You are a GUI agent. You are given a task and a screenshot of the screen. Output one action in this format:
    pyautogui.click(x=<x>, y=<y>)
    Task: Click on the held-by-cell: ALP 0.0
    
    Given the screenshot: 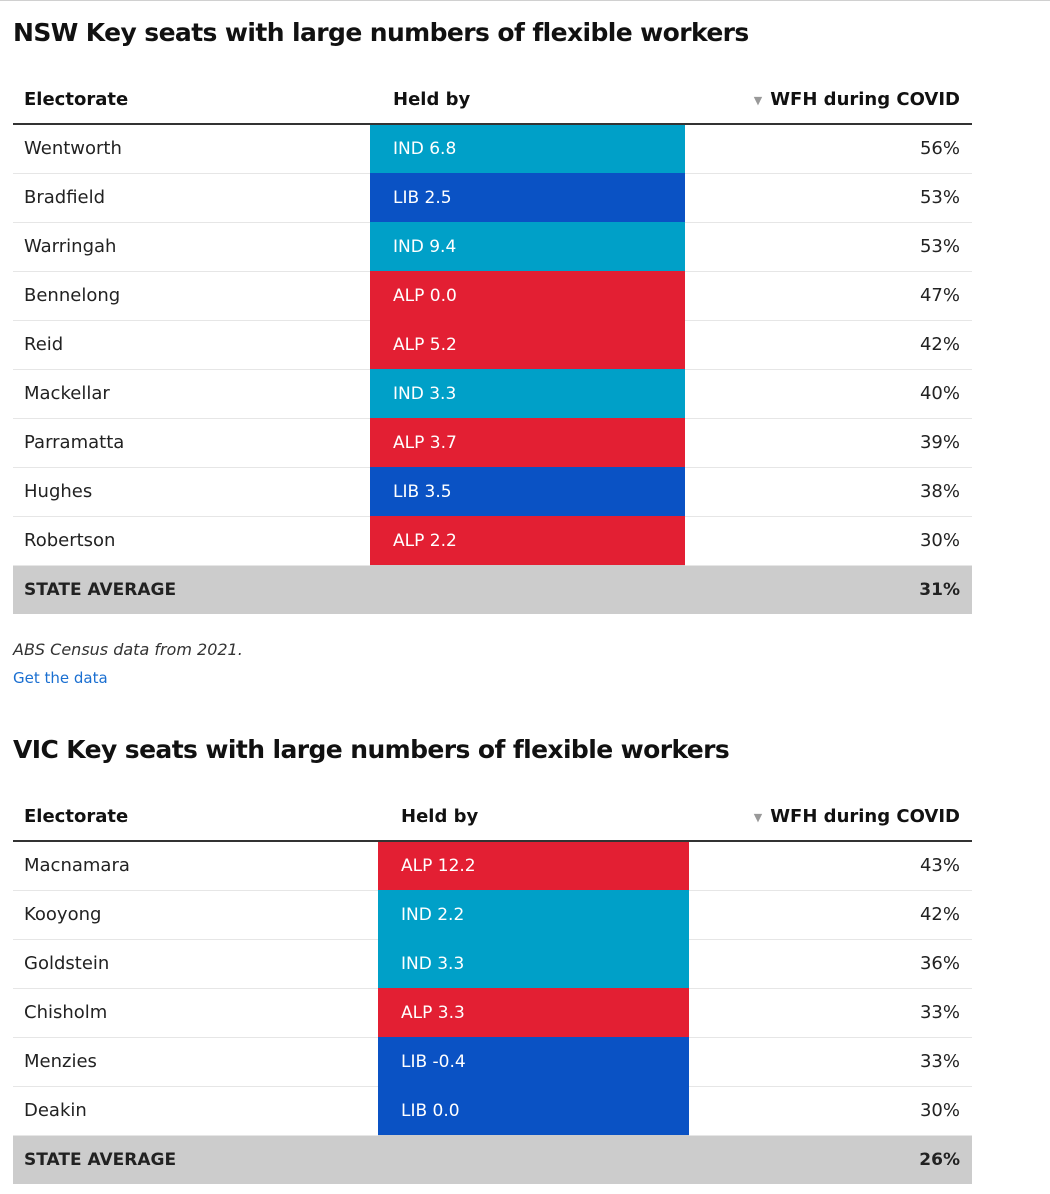 What is the action you would take?
    pyautogui.click(x=527, y=295)
    